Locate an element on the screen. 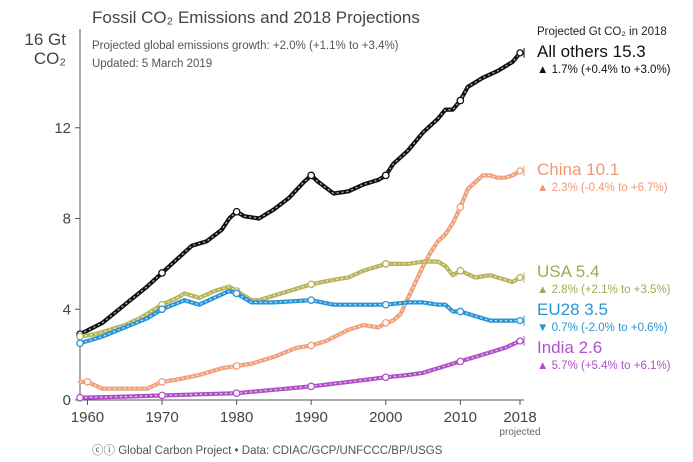  projection-point-eu28 is located at coordinates (520, 320).